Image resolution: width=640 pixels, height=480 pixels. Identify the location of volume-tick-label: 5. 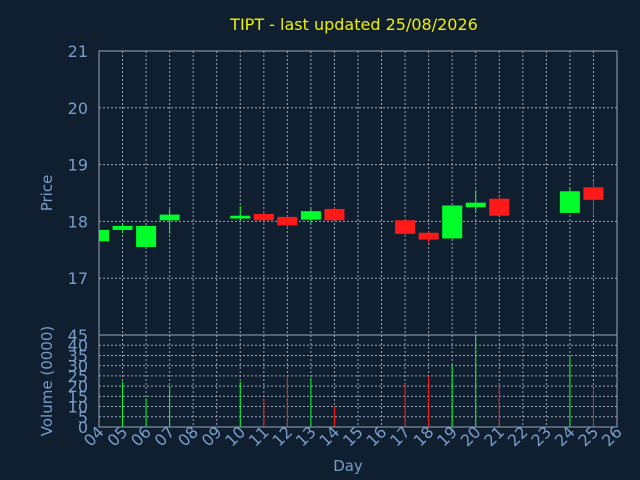
(83, 417).